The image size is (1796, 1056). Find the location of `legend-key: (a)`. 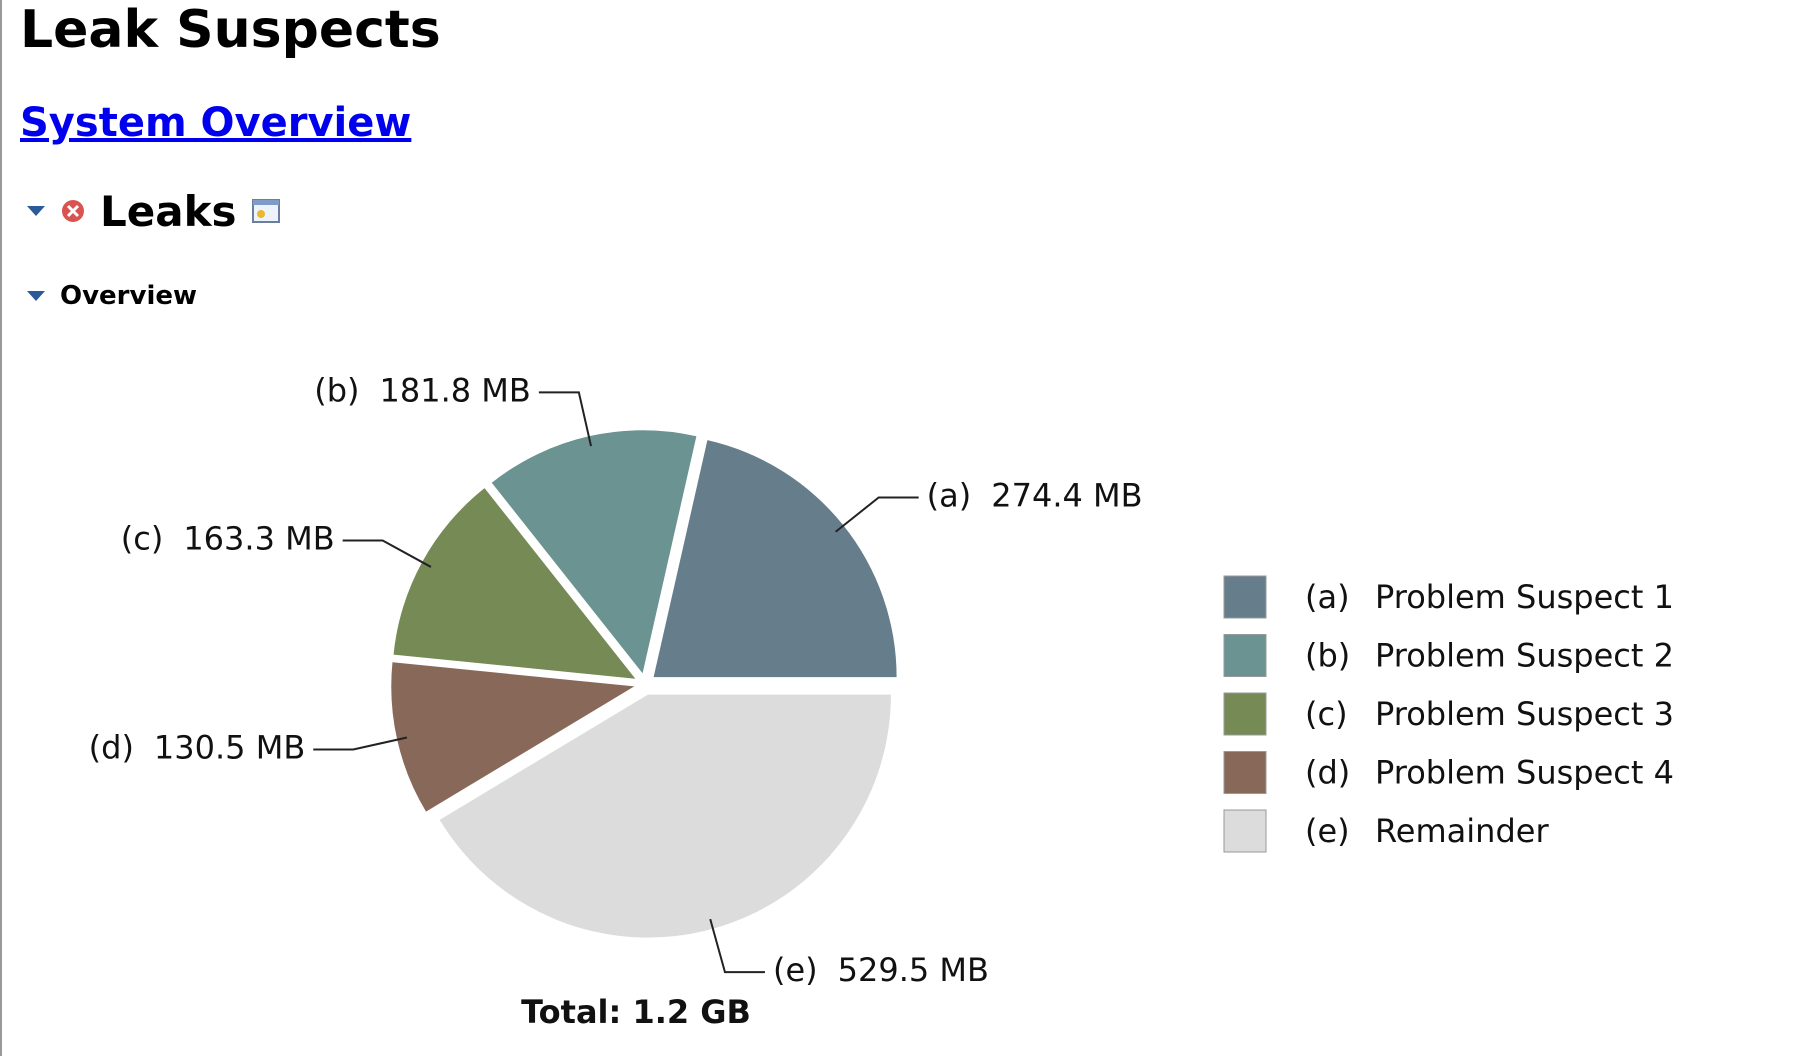

legend-key: (a) is located at coordinates (1327, 597).